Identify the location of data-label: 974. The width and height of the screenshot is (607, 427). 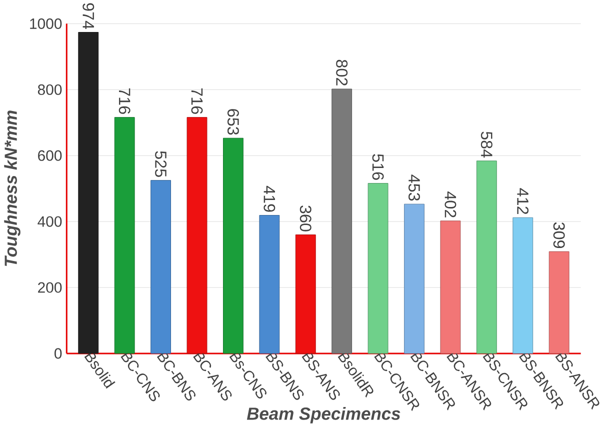
(88, 16).